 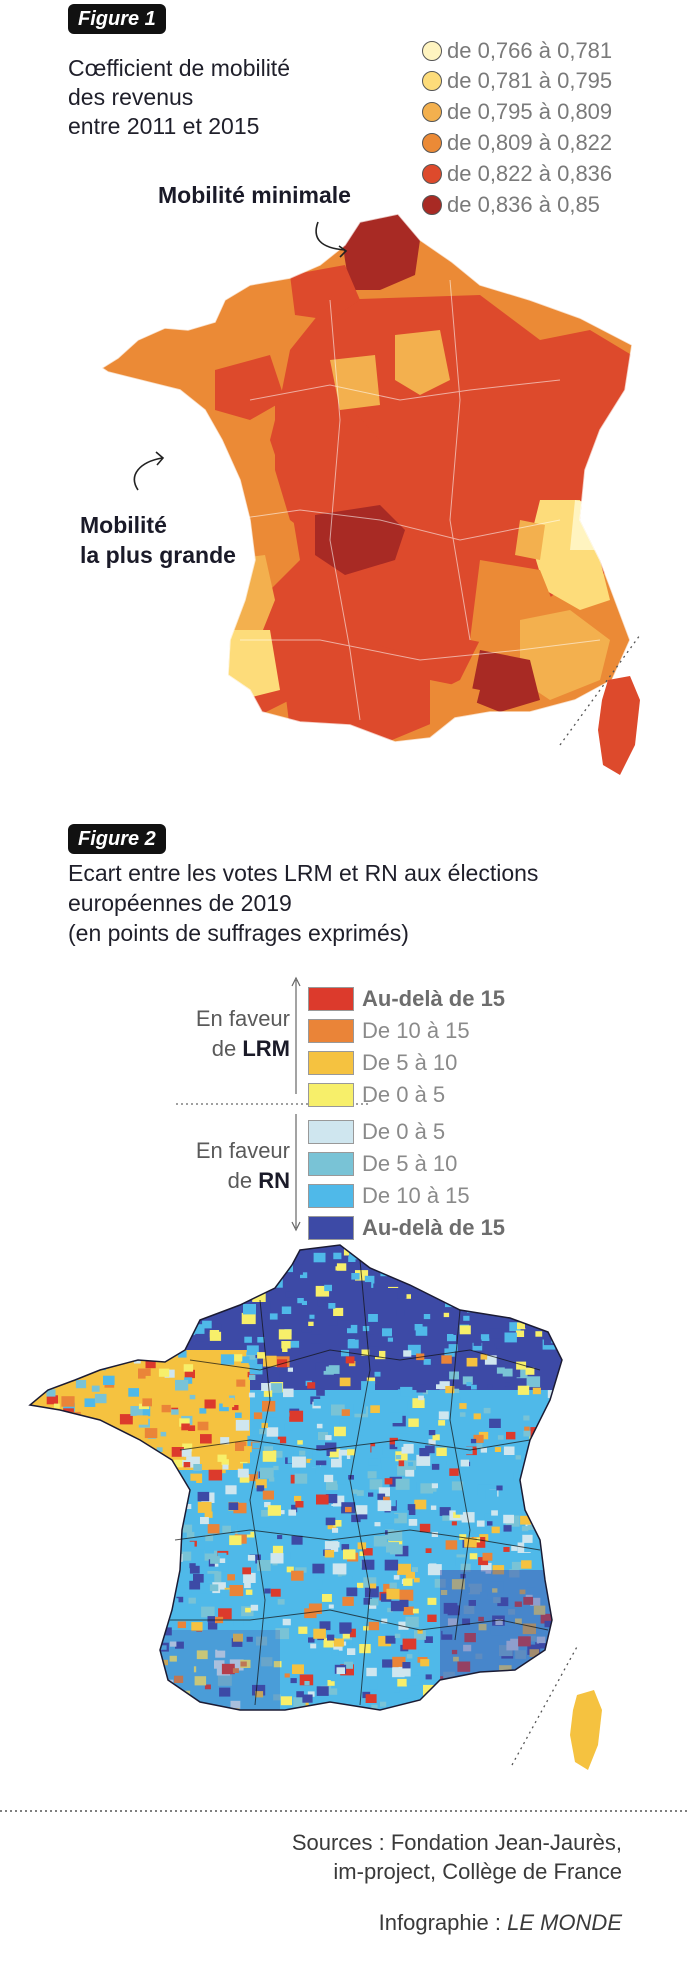 What do you see at coordinates (242, 1150) in the screenshot?
I see `favor-line: En faveur` at bounding box center [242, 1150].